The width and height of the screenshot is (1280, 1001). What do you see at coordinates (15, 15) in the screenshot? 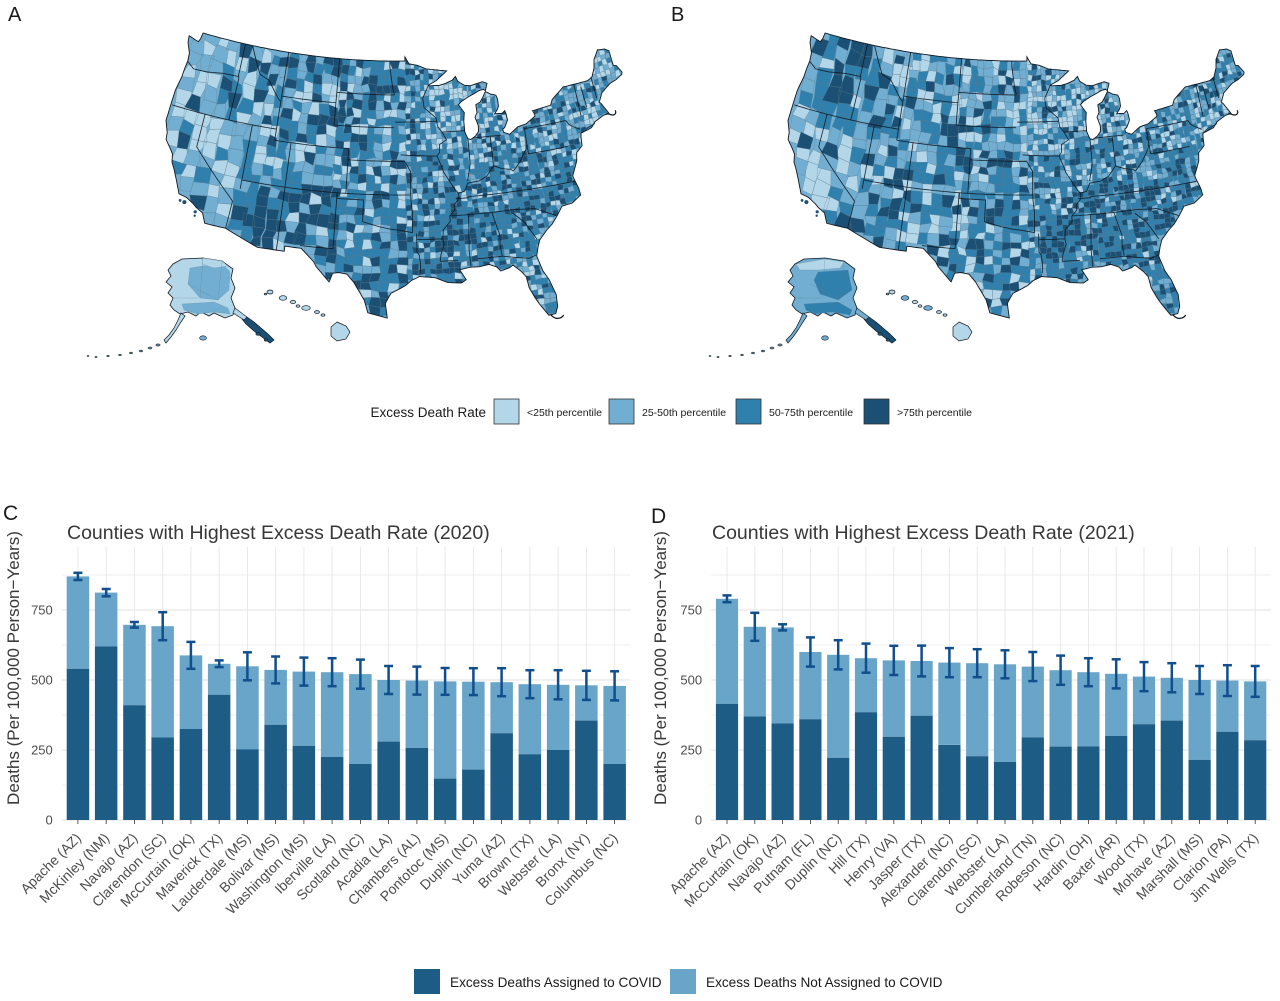
I see `svg-text: A` at bounding box center [15, 15].